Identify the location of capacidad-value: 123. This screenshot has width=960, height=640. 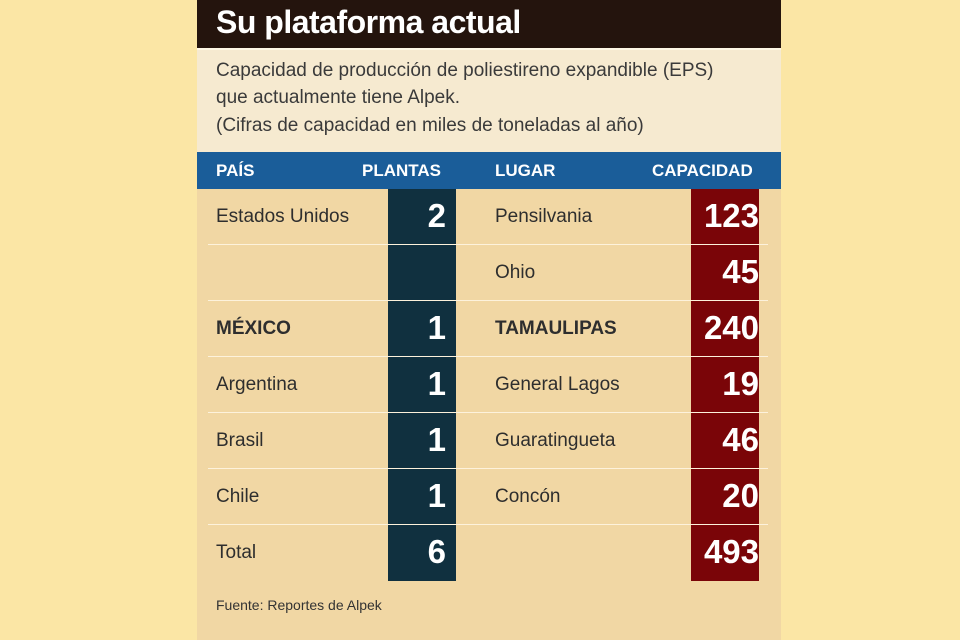
(731, 215).